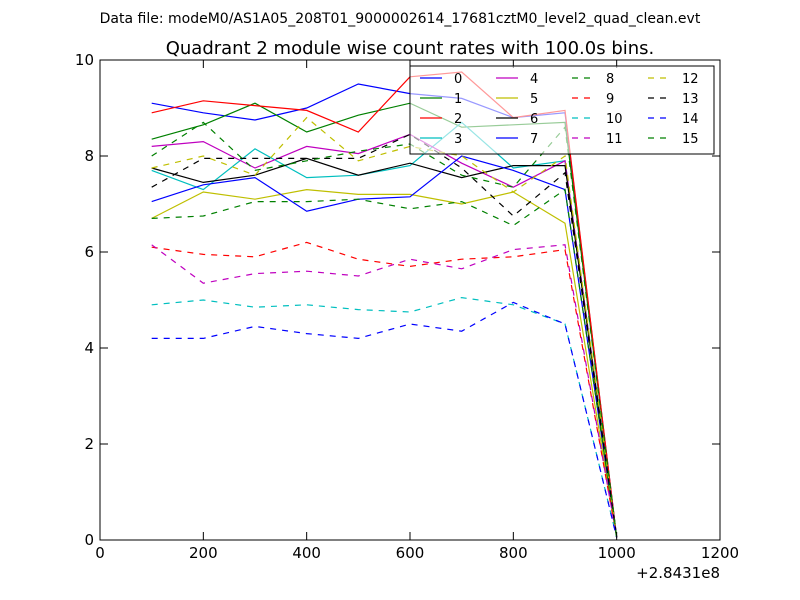  Describe the element at coordinates (690, 119) in the screenshot. I see `legend-label-14: 14` at that location.